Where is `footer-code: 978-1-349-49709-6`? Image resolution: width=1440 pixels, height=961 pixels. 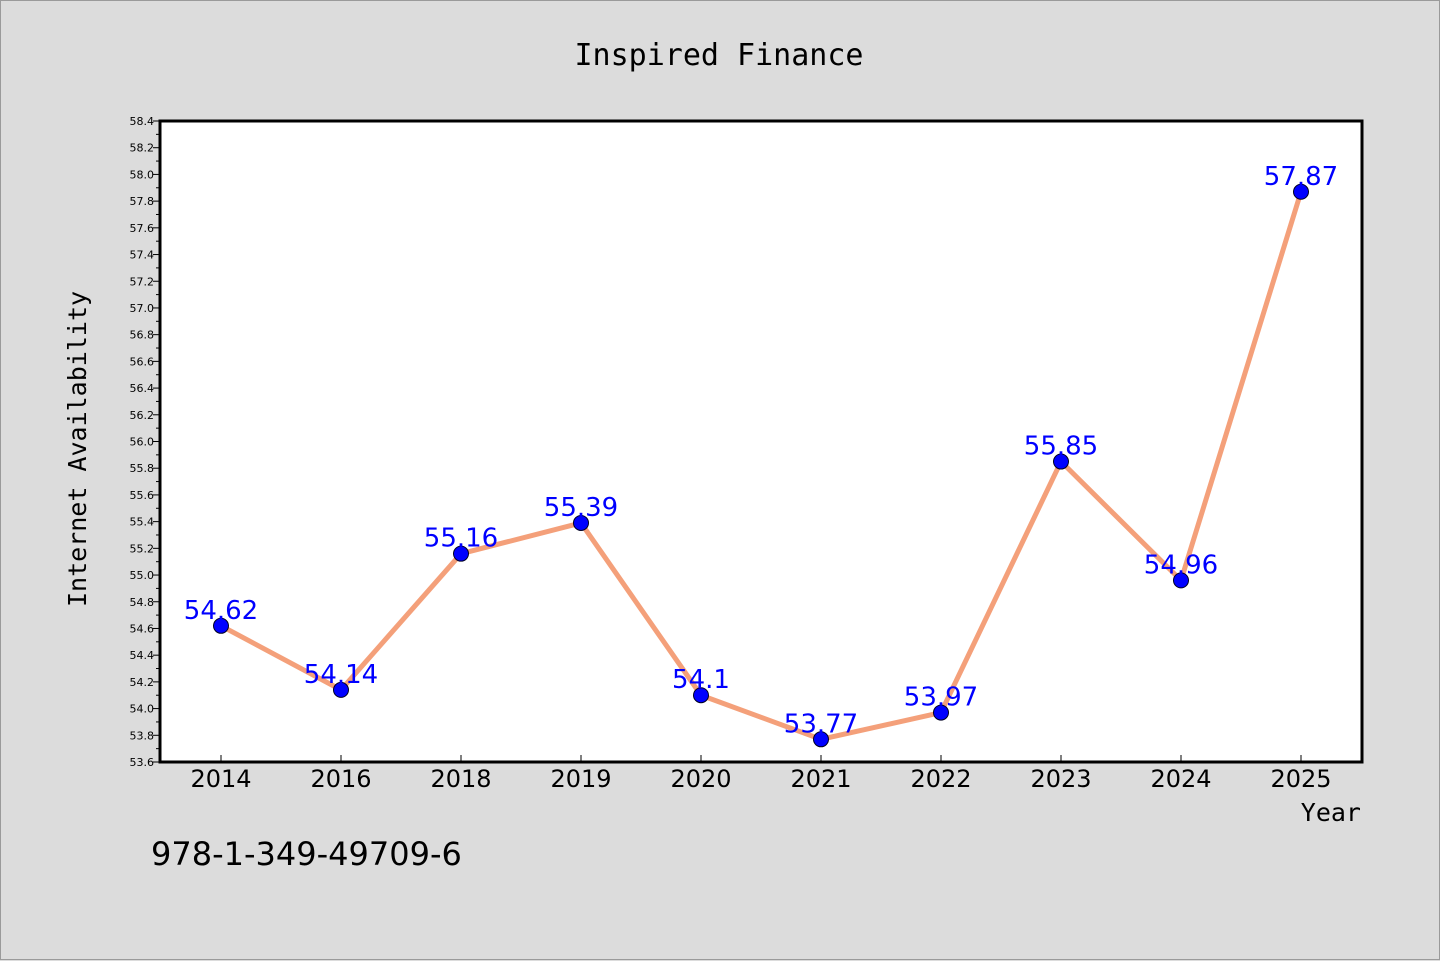
footer-code: 978-1-349-49709-6 is located at coordinates (306, 854).